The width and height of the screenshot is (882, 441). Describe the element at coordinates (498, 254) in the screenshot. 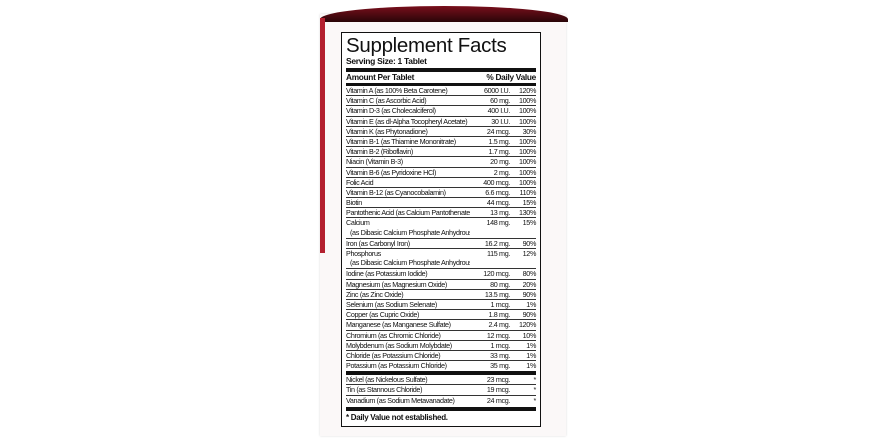

I see `nutrient-amount: 115 mg.` at that location.